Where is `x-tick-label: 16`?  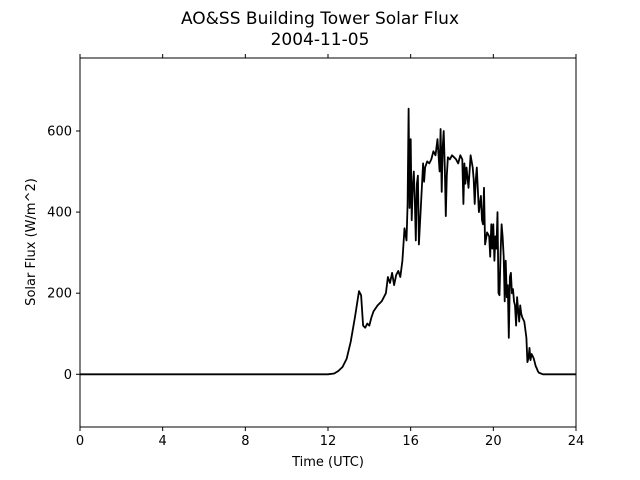 x-tick-label: 16 is located at coordinates (410, 441).